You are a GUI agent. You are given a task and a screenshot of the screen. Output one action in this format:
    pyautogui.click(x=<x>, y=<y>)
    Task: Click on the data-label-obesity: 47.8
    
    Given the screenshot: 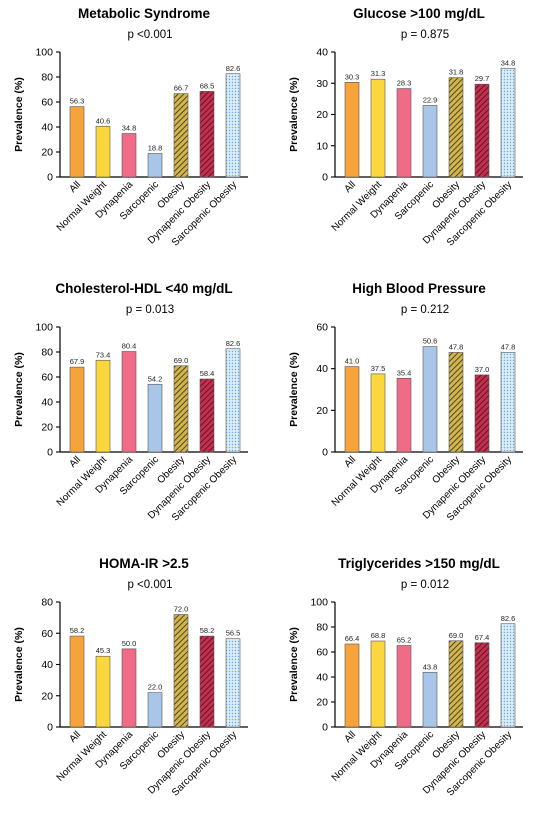 What is the action you would take?
    pyautogui.click(x=456, y=346)
    